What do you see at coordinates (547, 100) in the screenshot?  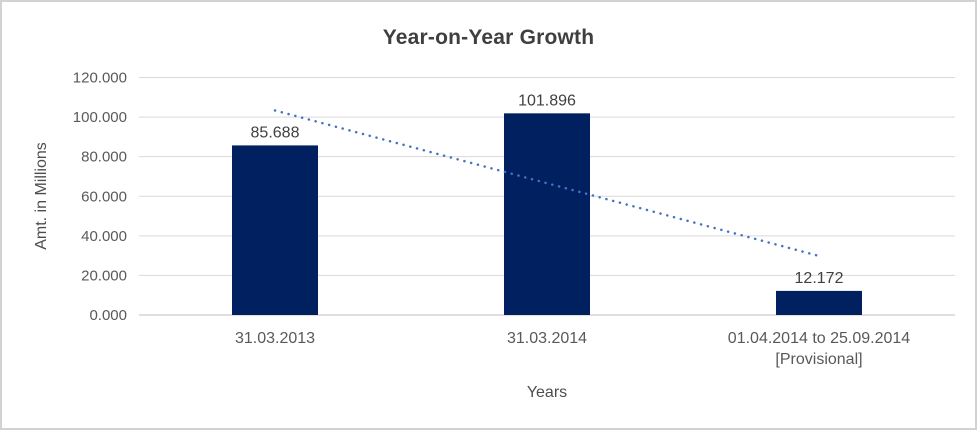 I see `data-label: 101.896` at bounding box center [547, 100].